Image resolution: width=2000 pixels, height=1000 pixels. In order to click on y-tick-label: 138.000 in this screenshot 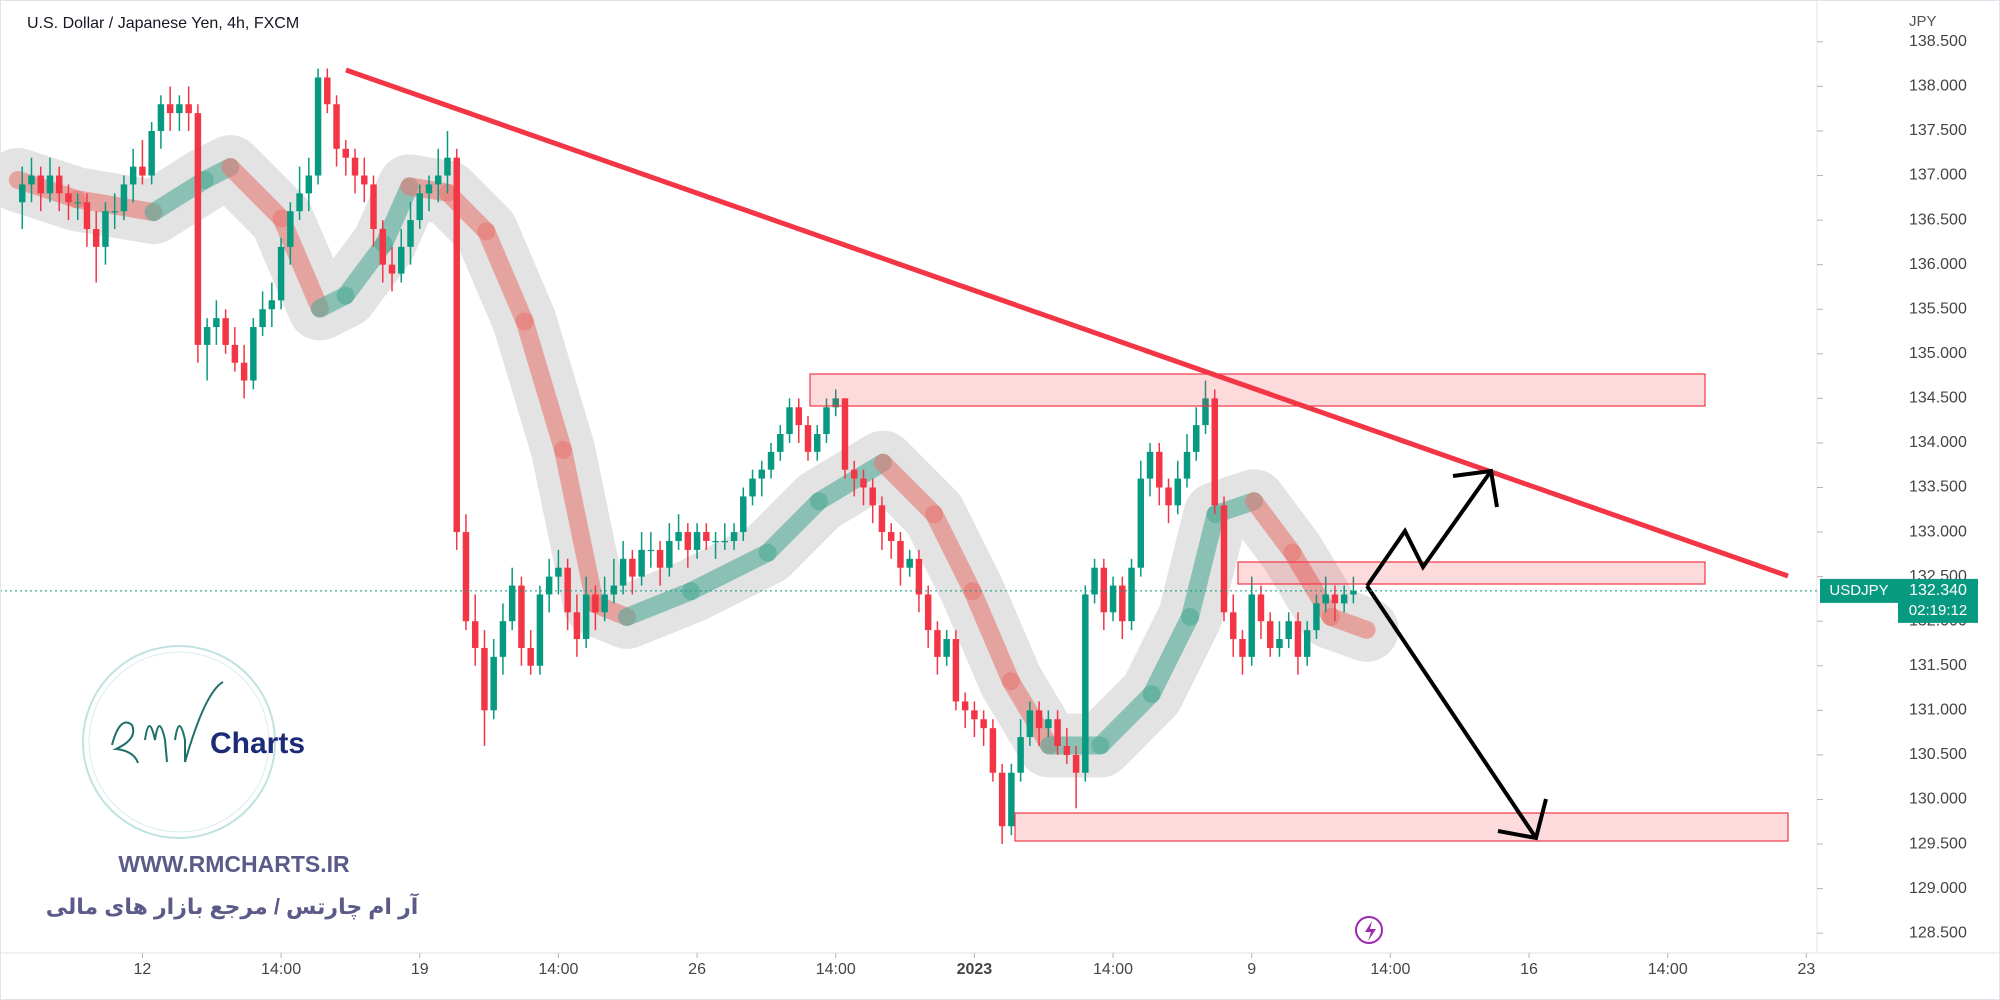, I will do `click(1938, 86)`.